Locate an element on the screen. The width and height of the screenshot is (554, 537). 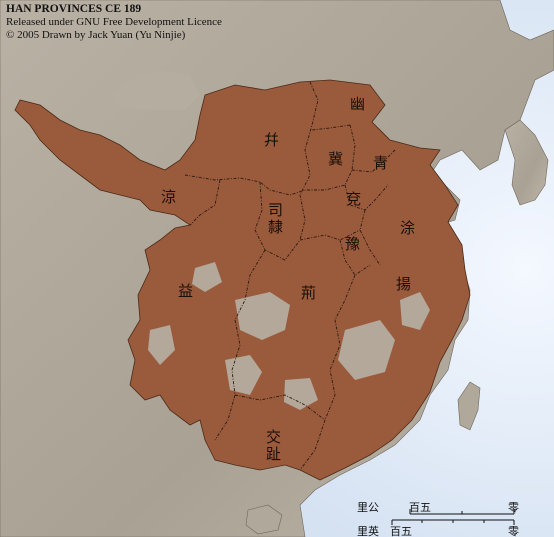
province-label-qing: 青 is located at coordinates (381, 163).